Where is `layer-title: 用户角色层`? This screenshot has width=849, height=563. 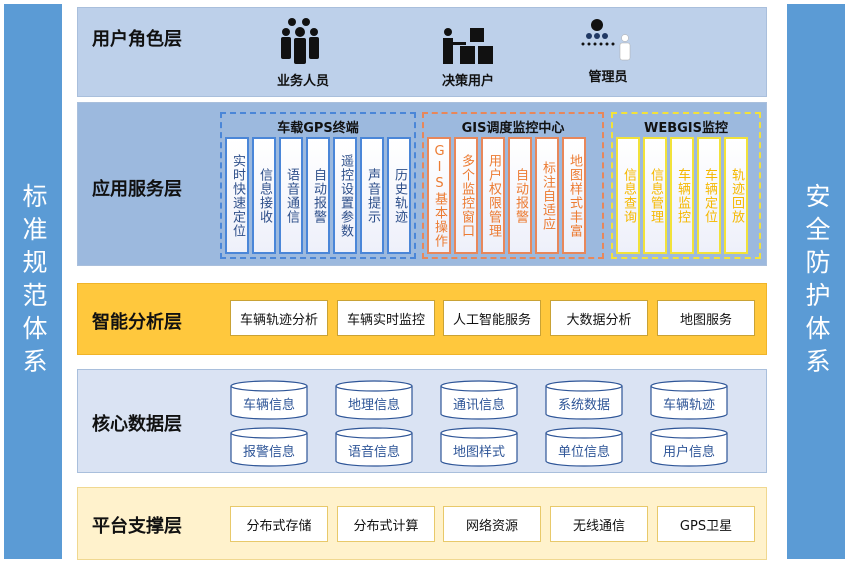
layer-title: 用户角色层 is located at coordinates (137, 39).